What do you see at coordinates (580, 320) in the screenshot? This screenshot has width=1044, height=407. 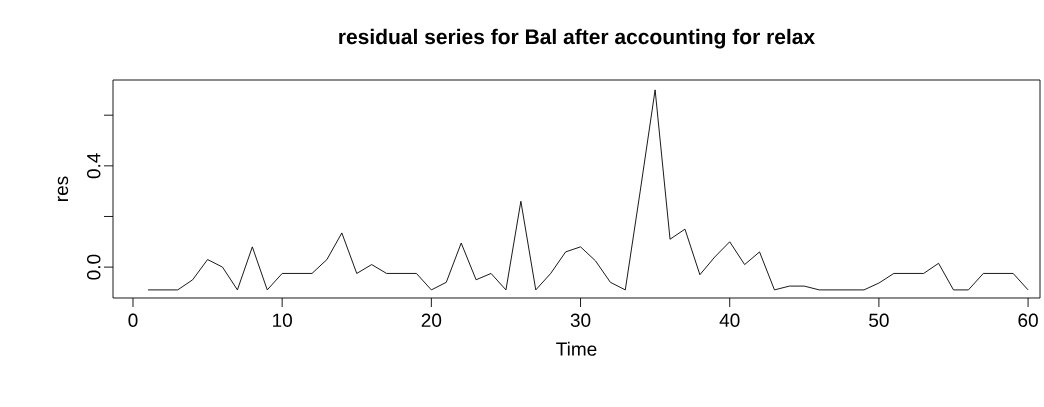 I see `x-tick-label: 30` at bounding box center [580, 320].